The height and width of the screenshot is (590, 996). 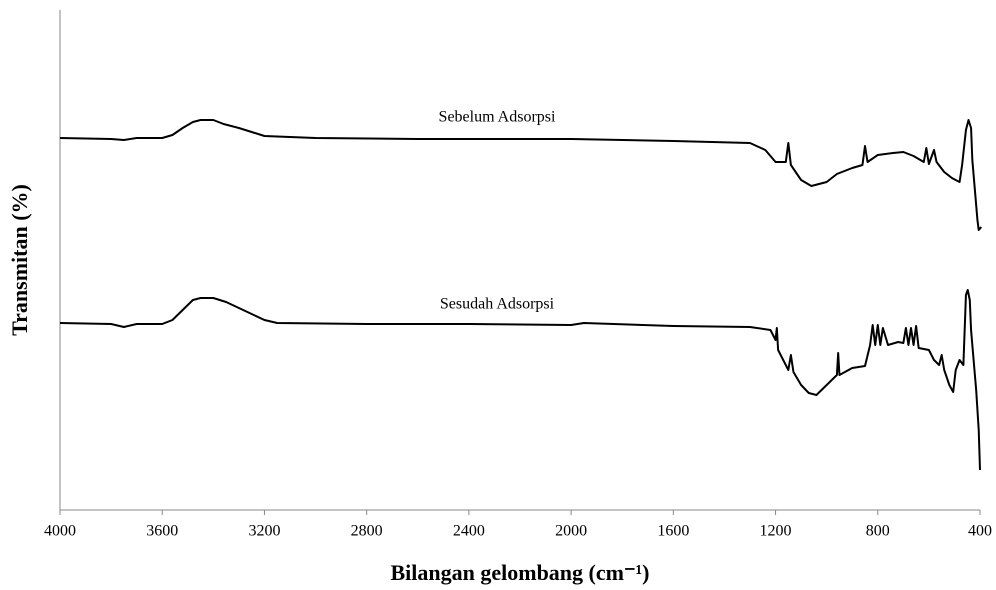 What do you see at coordinates (980, 531) in the screenshot?
I see `x-tick-label: 400` at bounding box center [980, 531].